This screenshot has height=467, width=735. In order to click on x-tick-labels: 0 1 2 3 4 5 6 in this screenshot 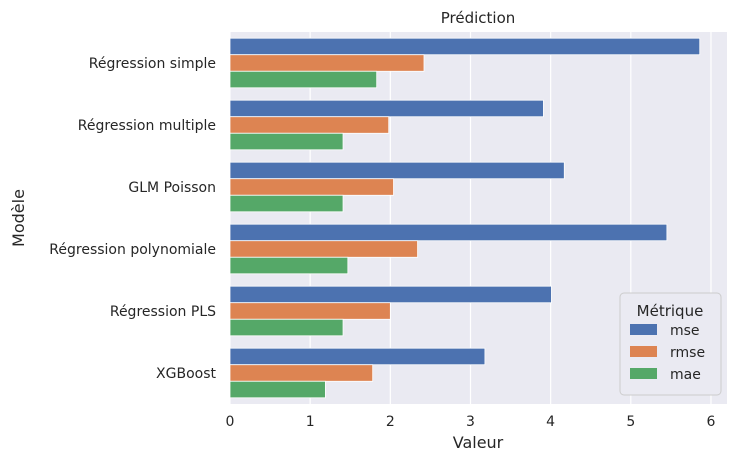, I will do `click(471, 422)`.